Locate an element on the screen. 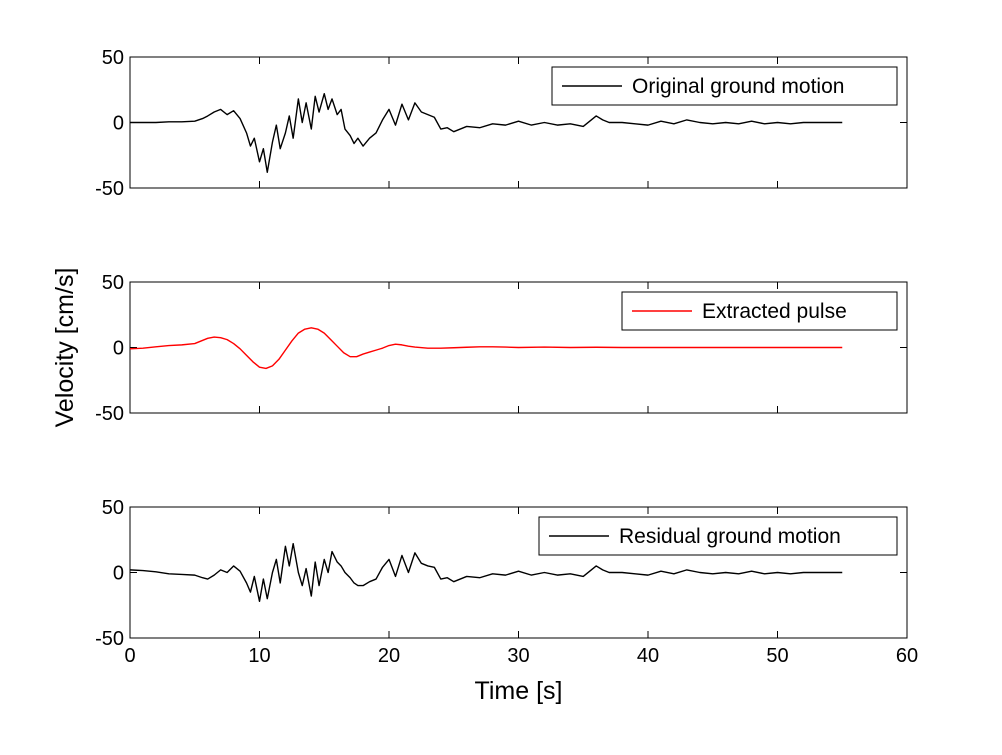 Image resolution: width=1002 pixels, height=755 pixels. legend: Residual ground motion is located at coordinates (718, 536).